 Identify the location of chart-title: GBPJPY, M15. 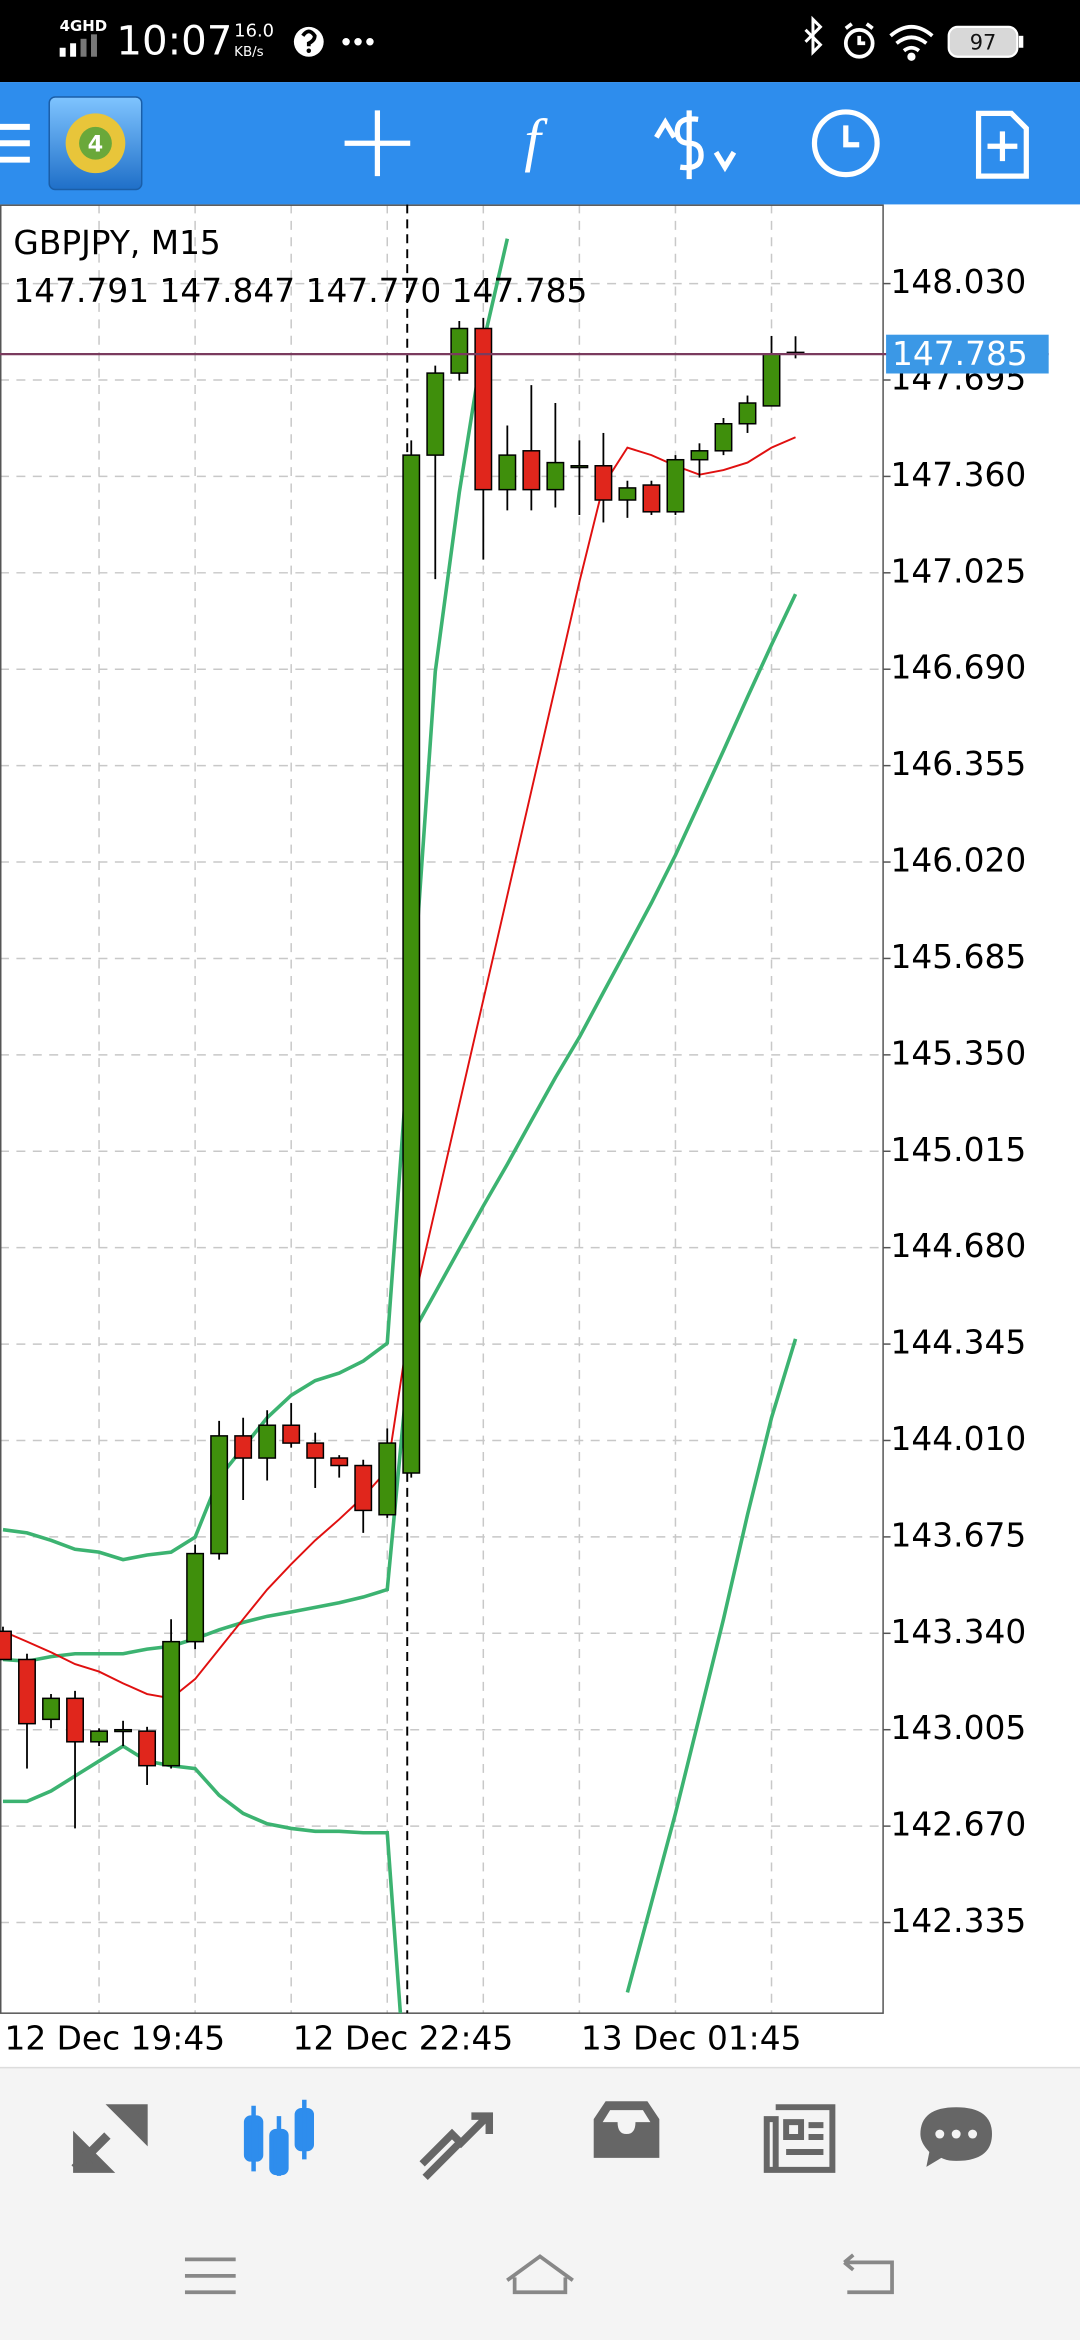
(116, 243).